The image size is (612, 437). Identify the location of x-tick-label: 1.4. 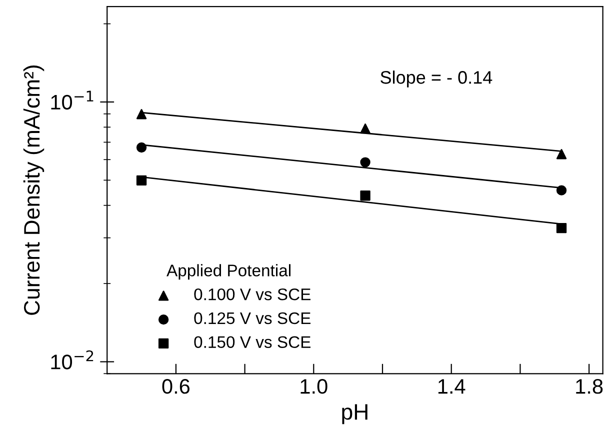
(452, 386).